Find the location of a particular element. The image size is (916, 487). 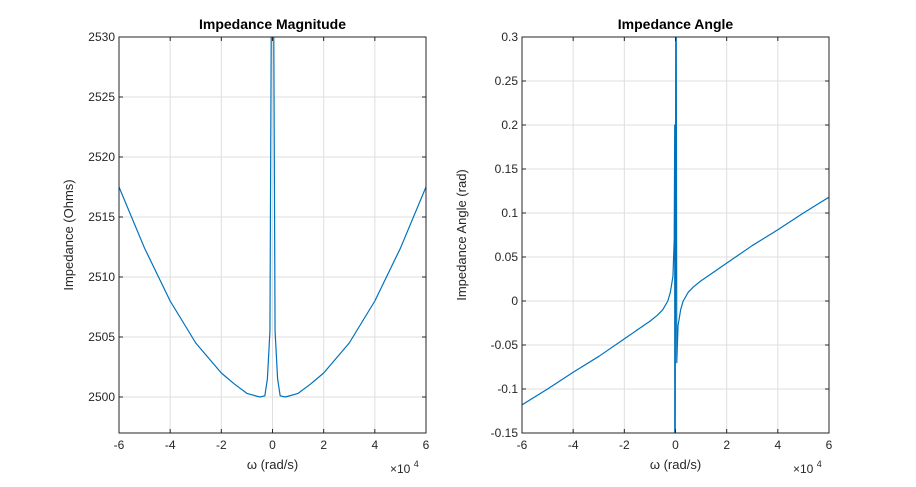

angle-x-tick-label: 6 is located at coordinates (829, 445).